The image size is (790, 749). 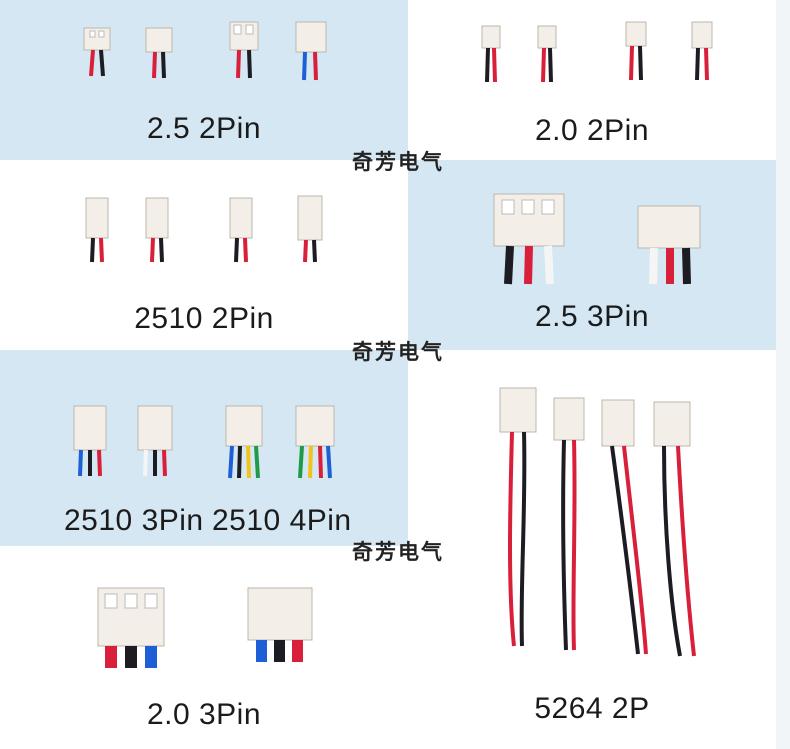 I want to click on connector-photo-2-5-3pin, so click(x=597, y=239).